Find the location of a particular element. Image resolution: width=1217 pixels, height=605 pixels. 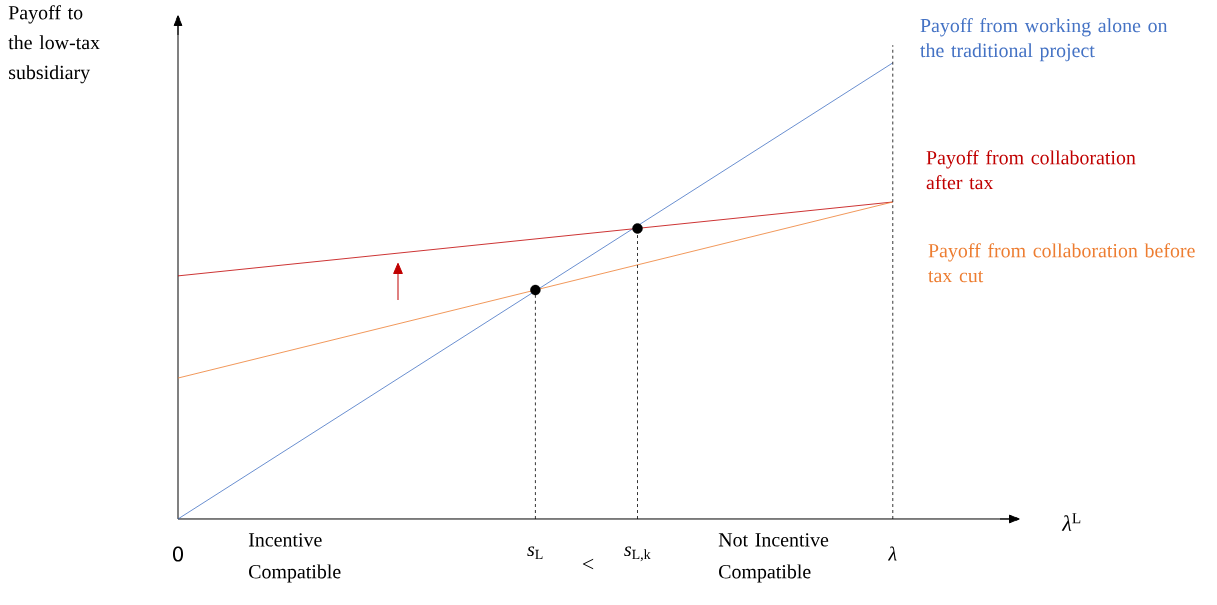

y-axis-title: Payoff to the low-tax subsidiary is located at coordinates (54, 44).